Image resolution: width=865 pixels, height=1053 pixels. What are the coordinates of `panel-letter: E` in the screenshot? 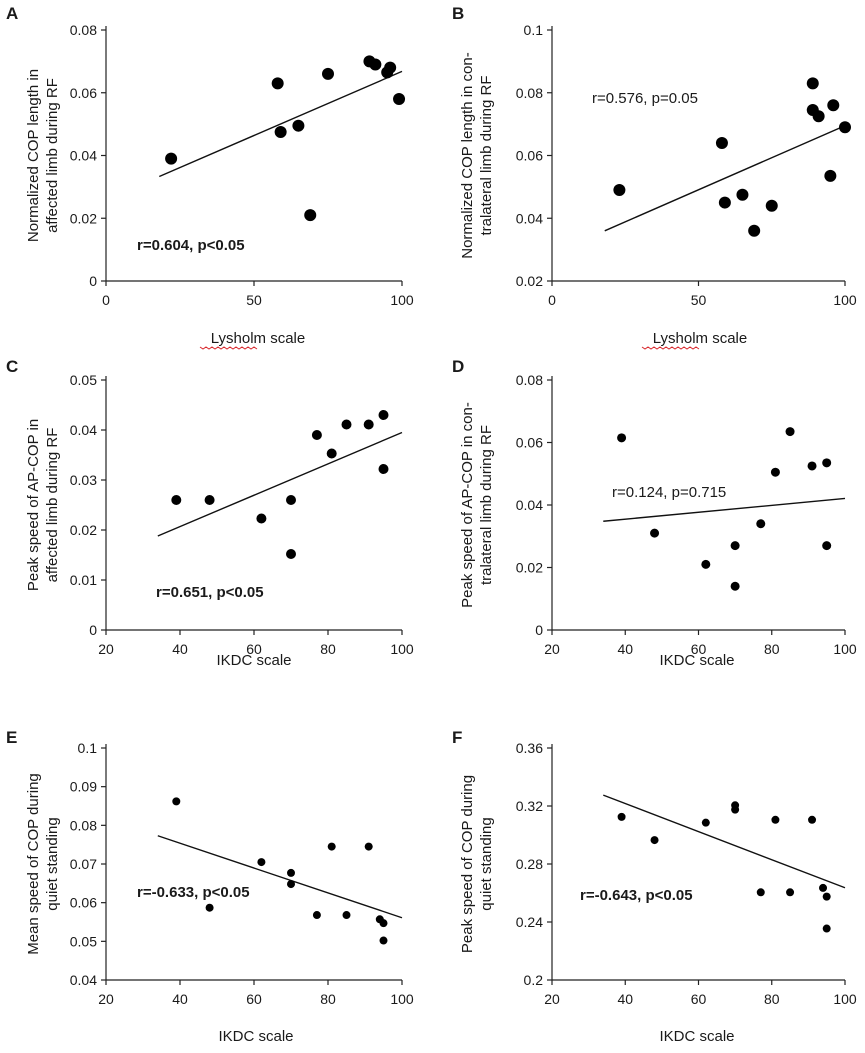 It's located at (11, 737).